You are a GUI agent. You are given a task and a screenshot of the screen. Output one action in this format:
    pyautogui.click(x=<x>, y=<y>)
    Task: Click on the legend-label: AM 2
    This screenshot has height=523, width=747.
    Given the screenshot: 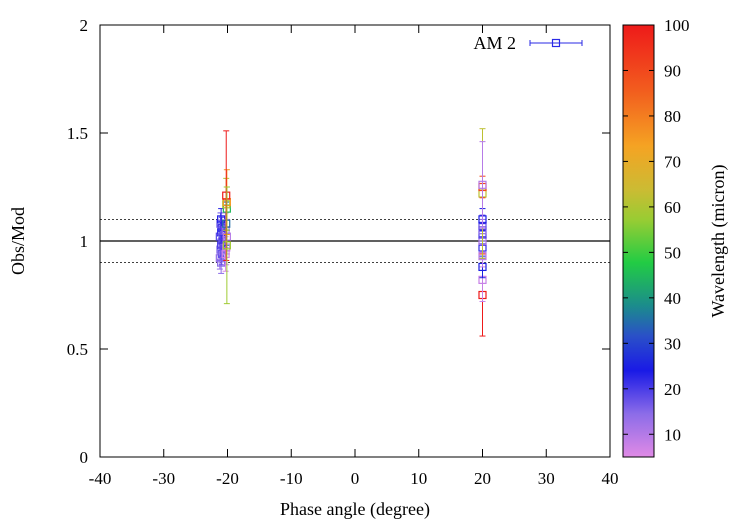 What is the action you would take?
    pyautogui.click(x=494, y=43)
    